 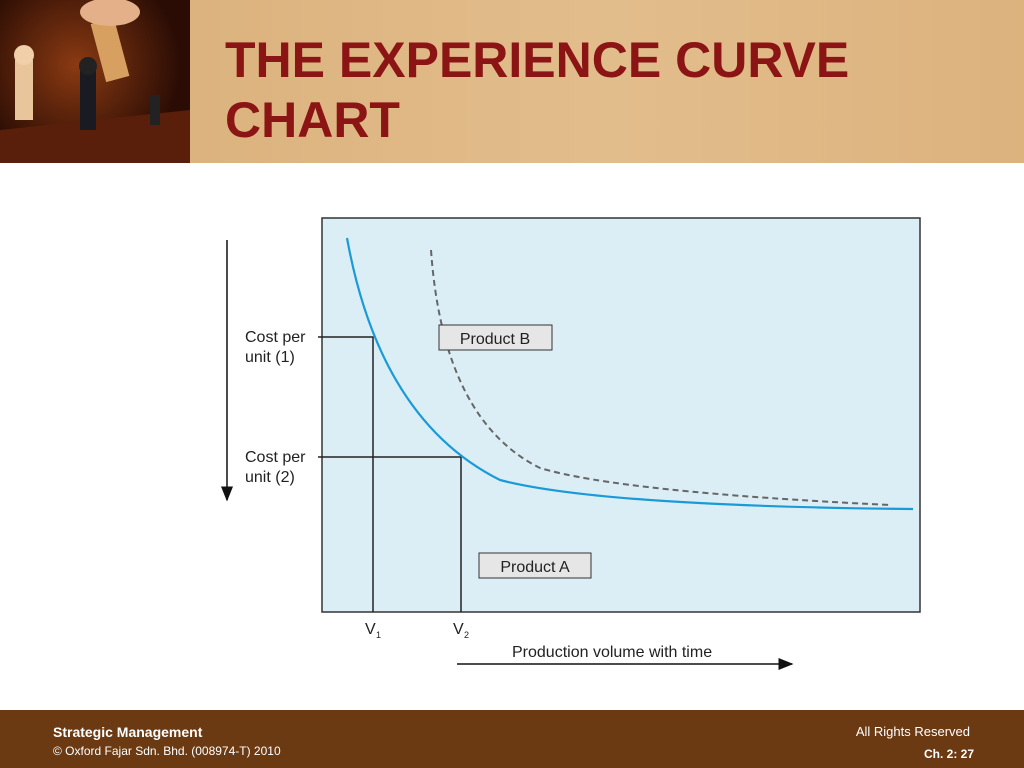 What do you see at coordinates (378, 635) in the screenshot?
I see `x-mark-sub: 1` at bounding box center [378, 635].